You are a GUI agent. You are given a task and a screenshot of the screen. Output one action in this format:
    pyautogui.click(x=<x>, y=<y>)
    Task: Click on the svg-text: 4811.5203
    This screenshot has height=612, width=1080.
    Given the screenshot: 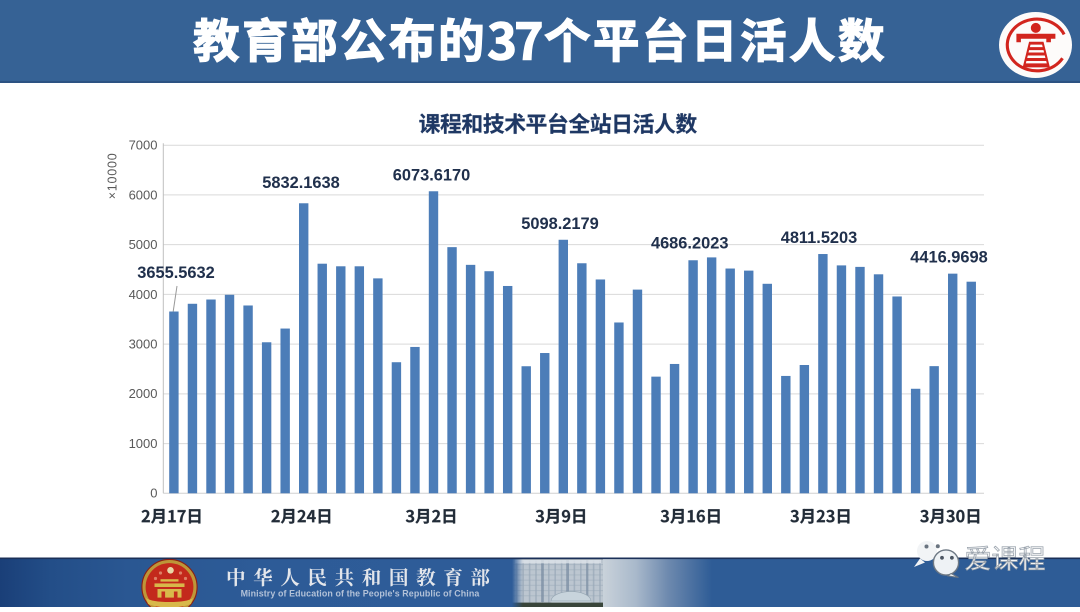 What is the action you would take?
    pyautogui.click(x=819, y=238)
    